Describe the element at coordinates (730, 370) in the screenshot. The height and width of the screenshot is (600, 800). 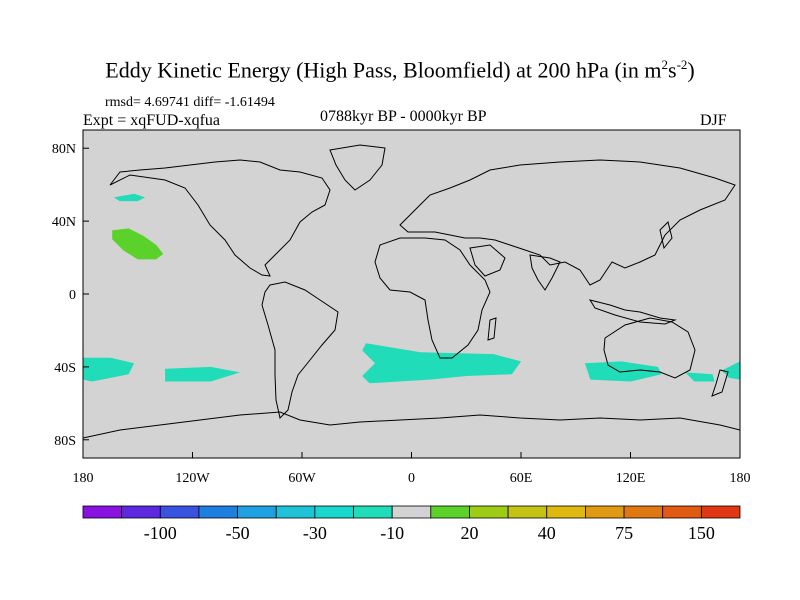
I see `south-pacific-east-patch` at that location.